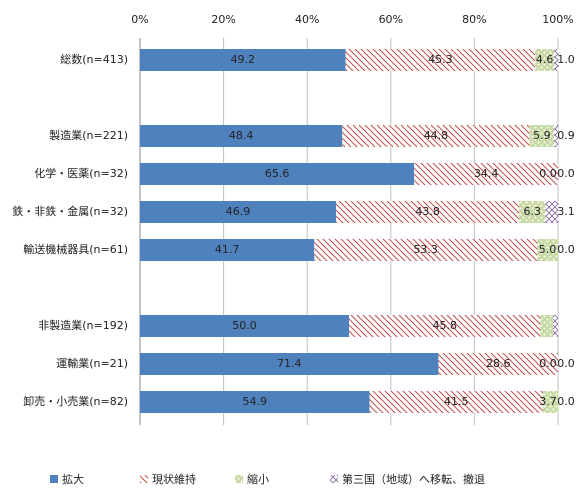 The image size is (583, 504). I want to click on data-label: 4.6, so click(545, 59).